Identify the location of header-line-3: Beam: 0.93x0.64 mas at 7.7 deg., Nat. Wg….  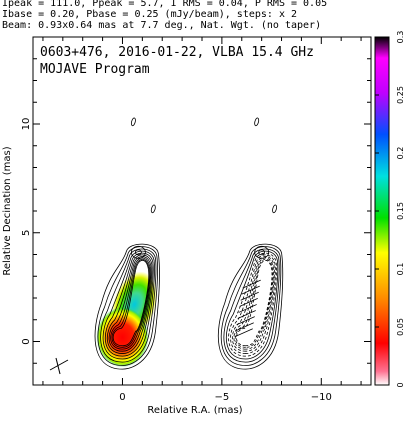
(162, 25).